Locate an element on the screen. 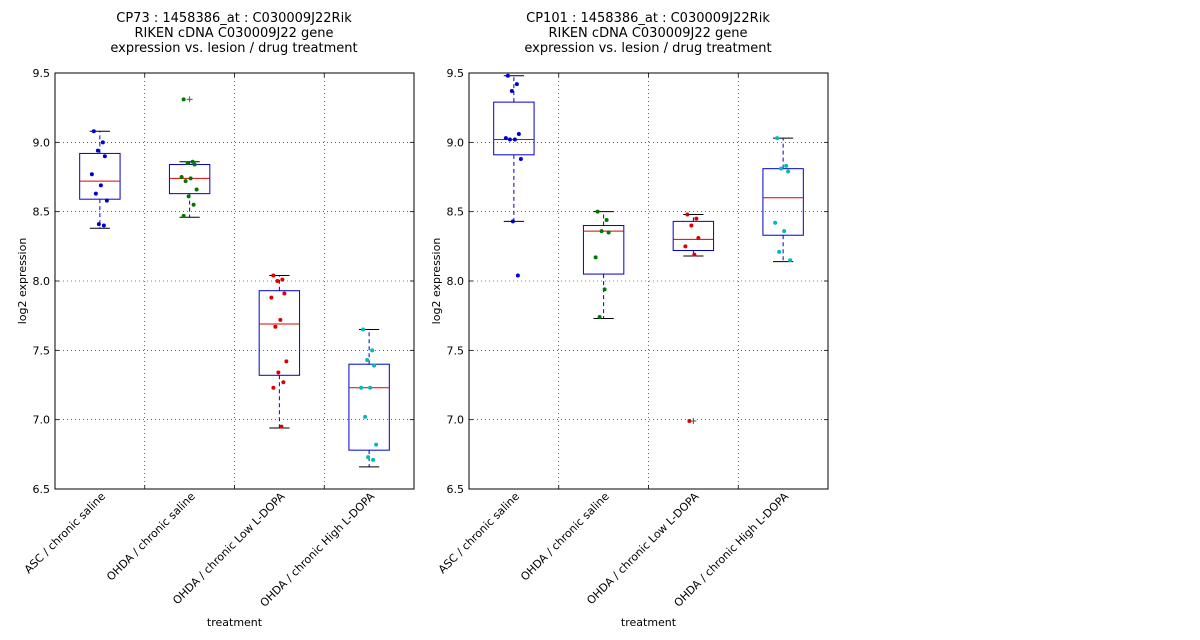 The width and height of the screenshot is (1200, 640). chart-title-line: expression vs. lesion / drug treatment is located at coordinates (647, 48).